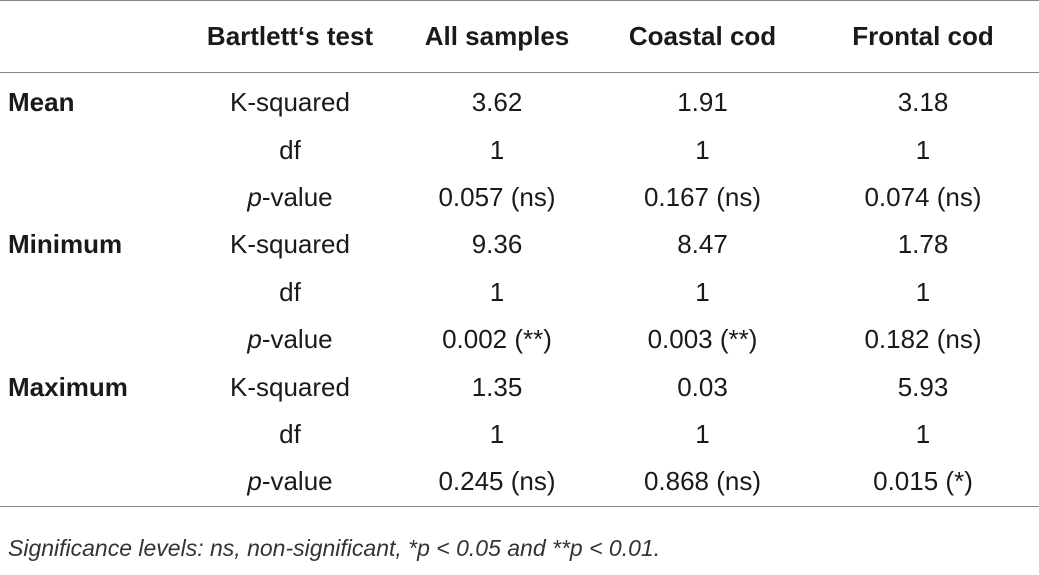 This screenshot has width=1039, height=575. What do you see at coordinates (923, 482) in the screenshot?
I see `cell-frontal-cod: 0.015 (*)` at bounding box center [923, 482].